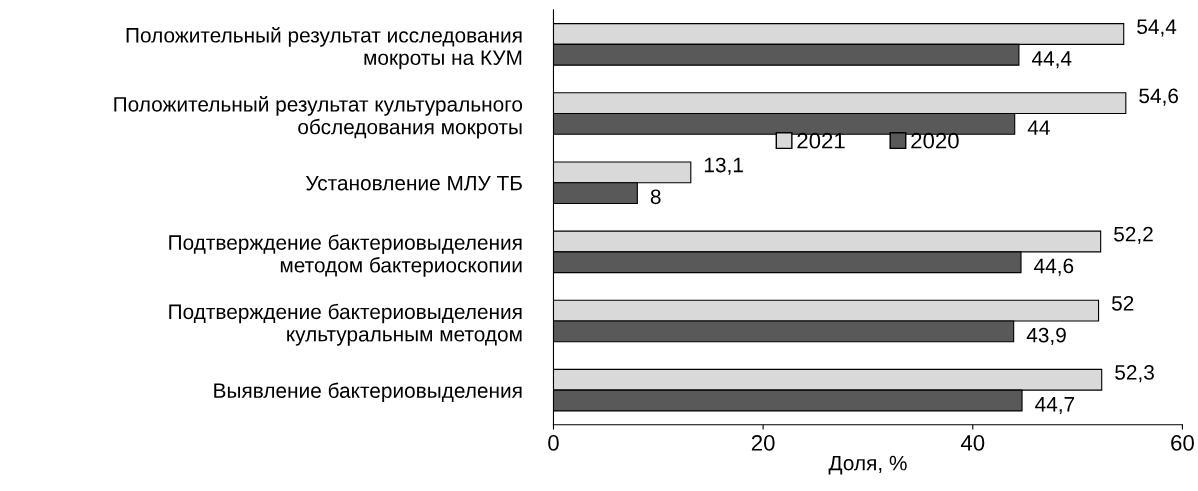 The width and height of the screenshot is (1198, 491). What do you see at coordinates (1133, 235) in the screenshot?
I see `data-label: 52,2` at bounding box center [1133, 235].